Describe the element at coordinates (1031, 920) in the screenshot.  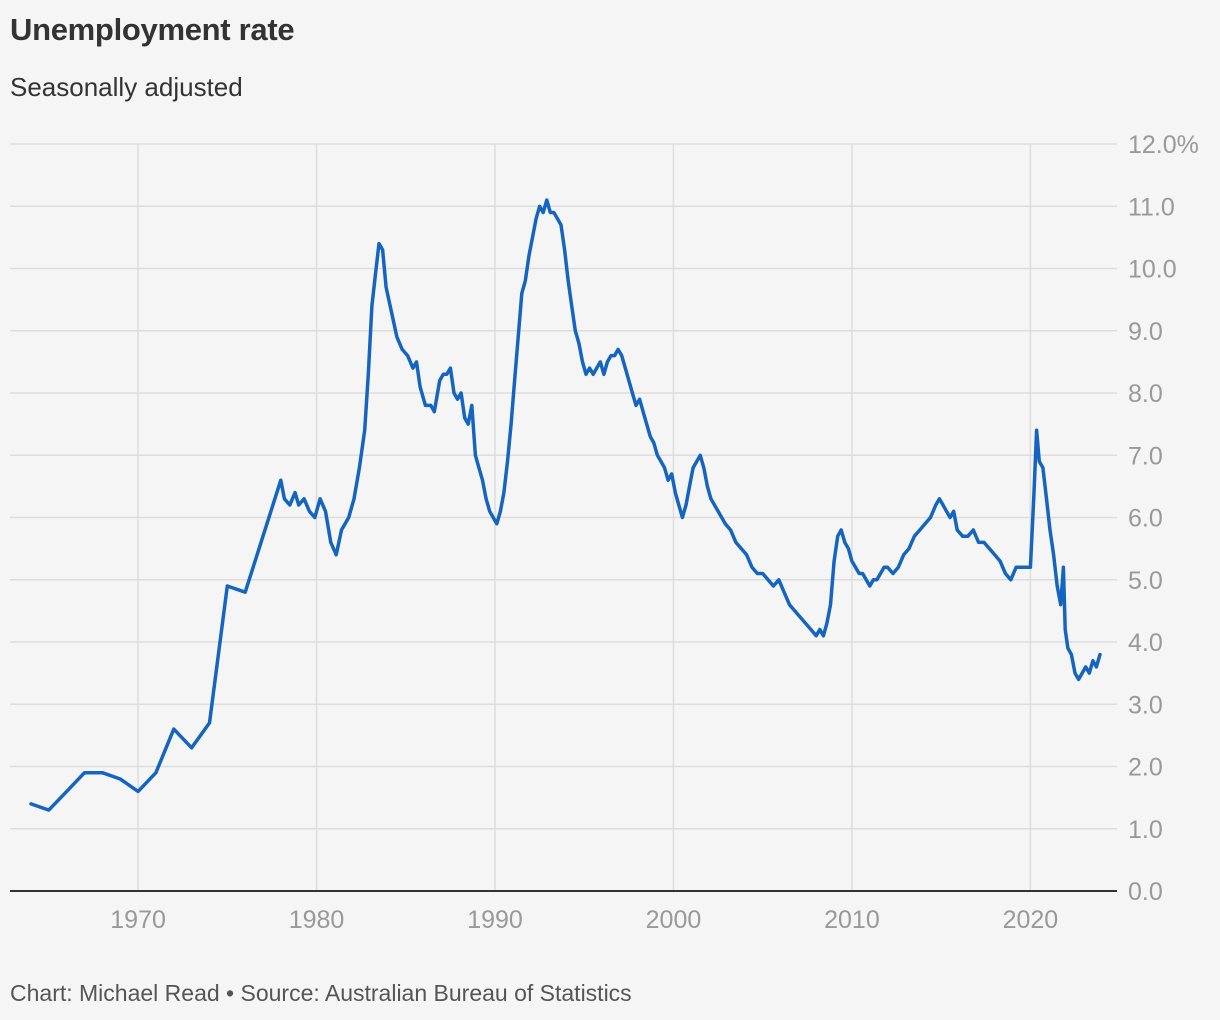
I see `x-tick-label: 2020` at that location.